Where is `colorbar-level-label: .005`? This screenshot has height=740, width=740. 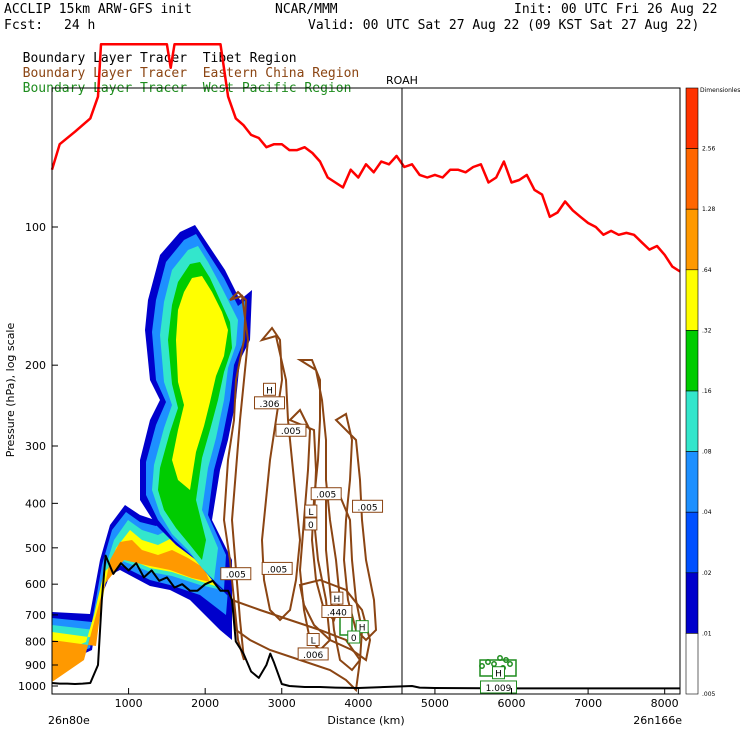 colorbar-level-label: .005 is located at coordinates (709, 694).